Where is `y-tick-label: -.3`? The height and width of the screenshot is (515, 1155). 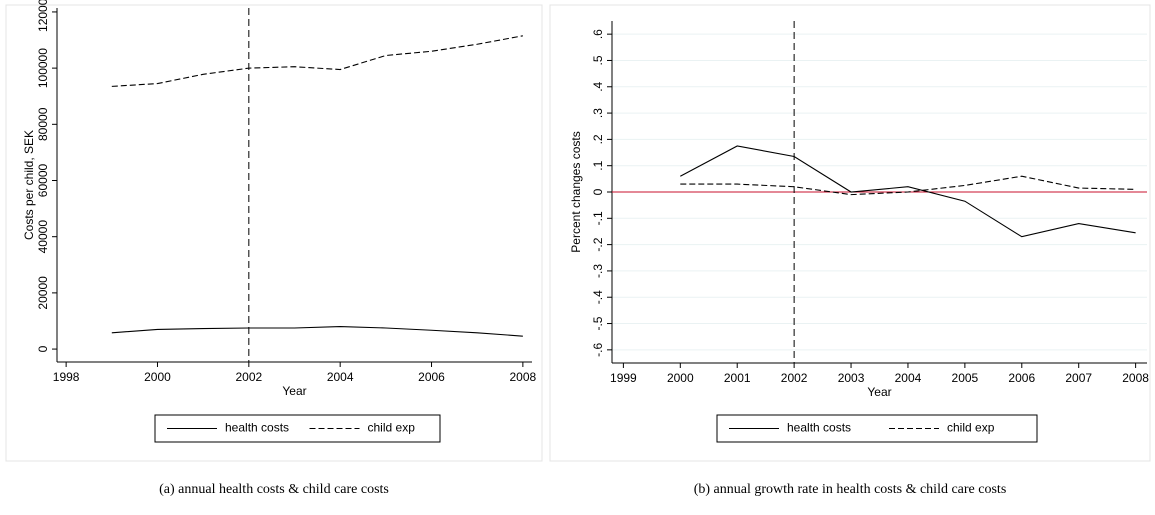
y-tick-label: -.3 is located at coordinates (598, 271).